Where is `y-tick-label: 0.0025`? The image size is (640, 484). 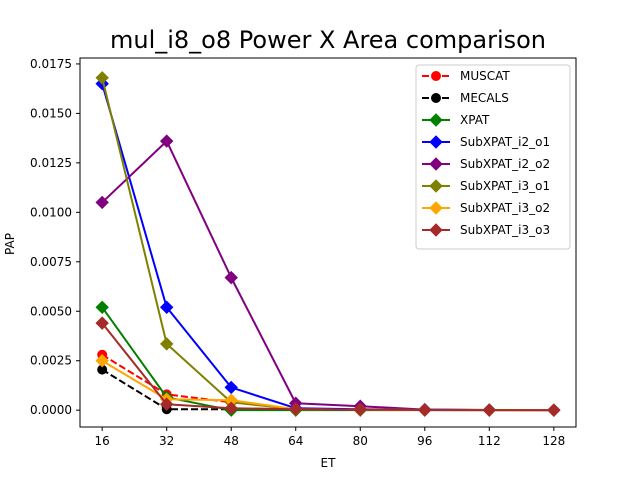
y-tick-label: 0.0025 is located at coordinates (51, 361).